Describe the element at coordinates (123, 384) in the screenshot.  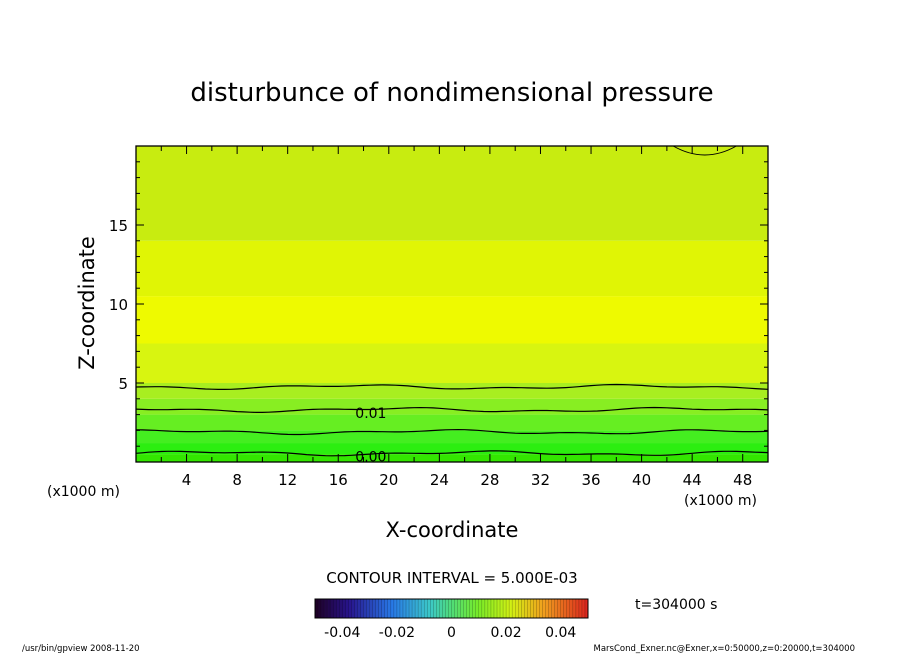
I see `y-tick-label: 5` at that location.